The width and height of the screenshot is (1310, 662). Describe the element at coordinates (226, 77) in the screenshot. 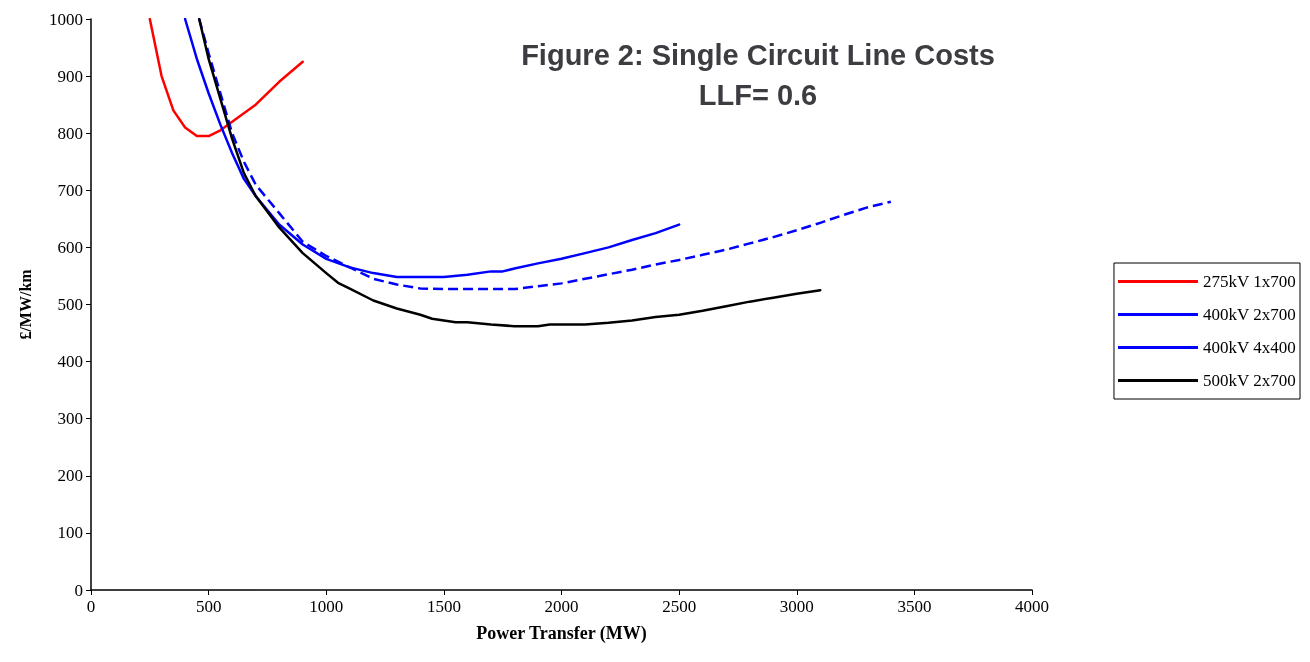

I see `line-series` at that location.